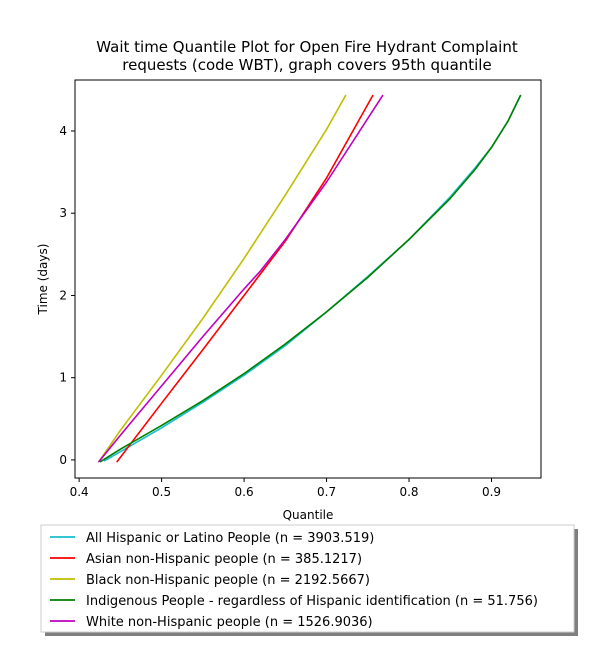 This screenshot has width=600, height=650. Describe the element at coordinates (285, 488) in the screenshot. I see `x-axis: 0.4 0.5 0.6 0.7 0.8 0.9` at that location.